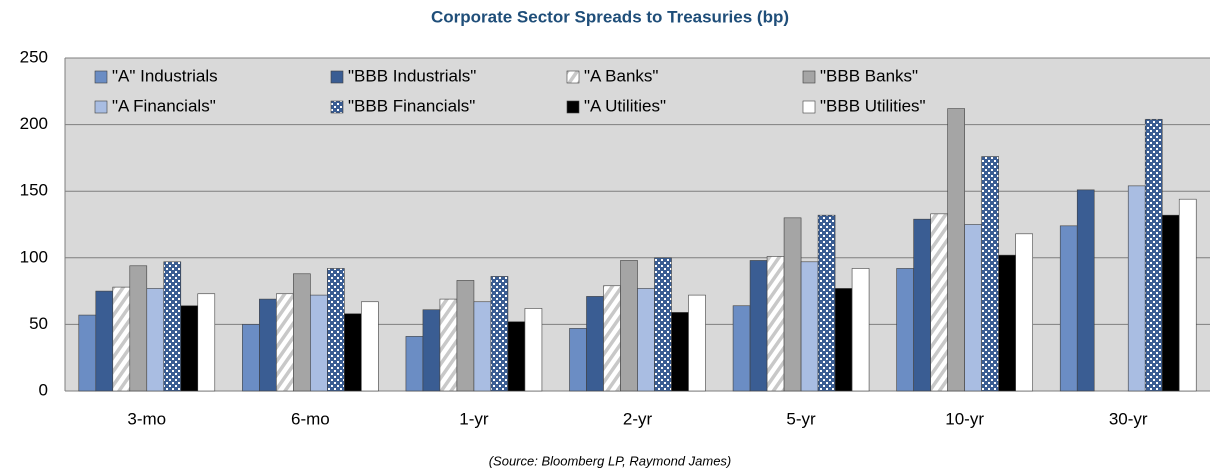  I want to click on legend-label: "A Financials", so click(164, 105).